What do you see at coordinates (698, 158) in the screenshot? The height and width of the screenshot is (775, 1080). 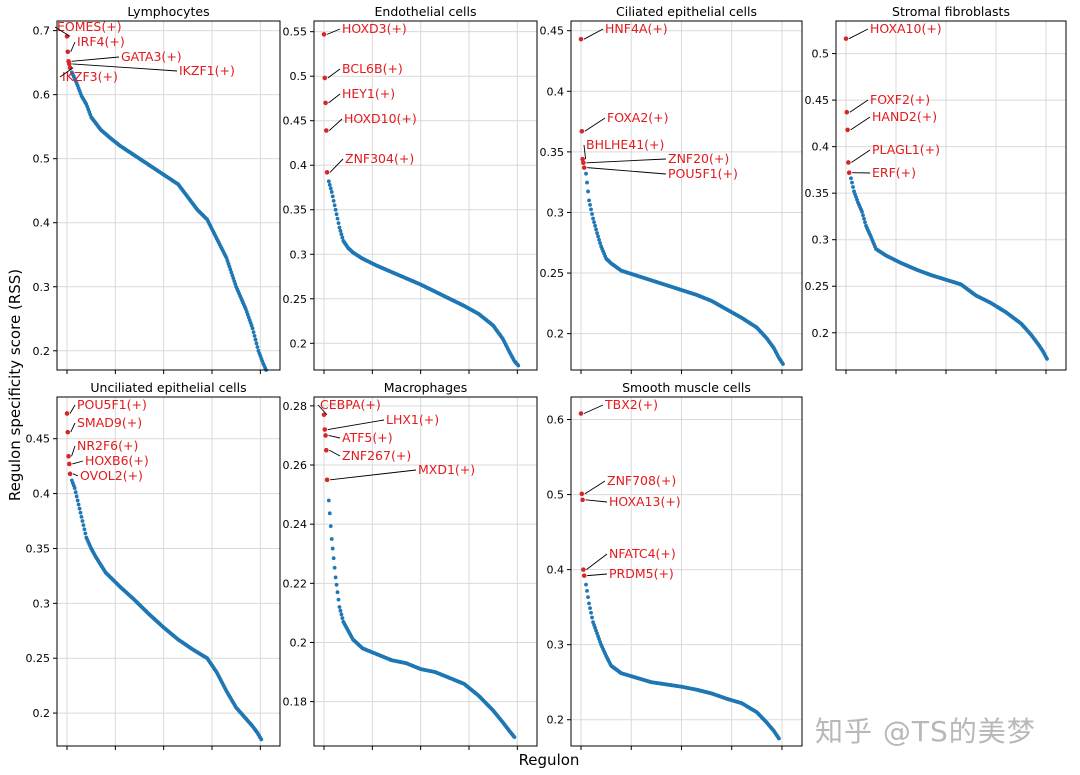 I see `regulon-label: ZNF20(+)` at bounding box center [698, 158].